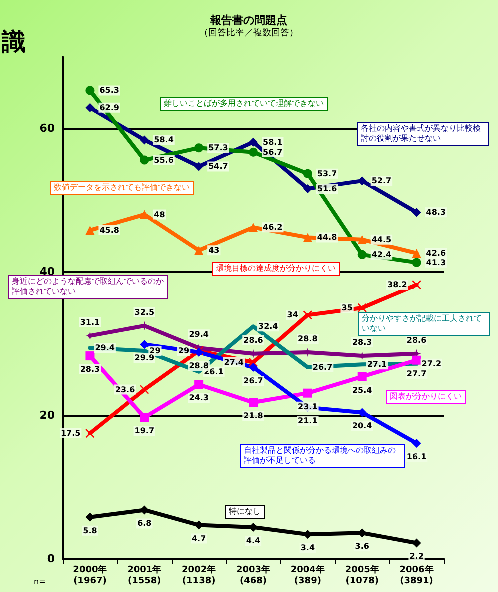 The image size is (498, 592). Describe the element at coordinates (249, 33) in the screenshot. I see `chart-subtitle: （回答比率／複数回答）` at that location.